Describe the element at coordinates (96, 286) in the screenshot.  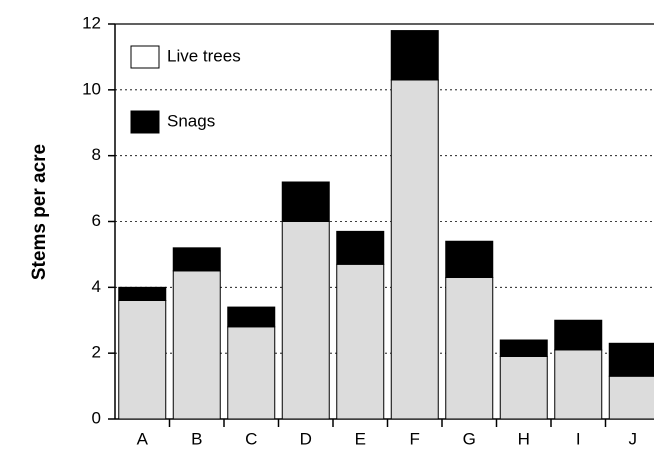
I see `y-tick-label: 4` at that location.